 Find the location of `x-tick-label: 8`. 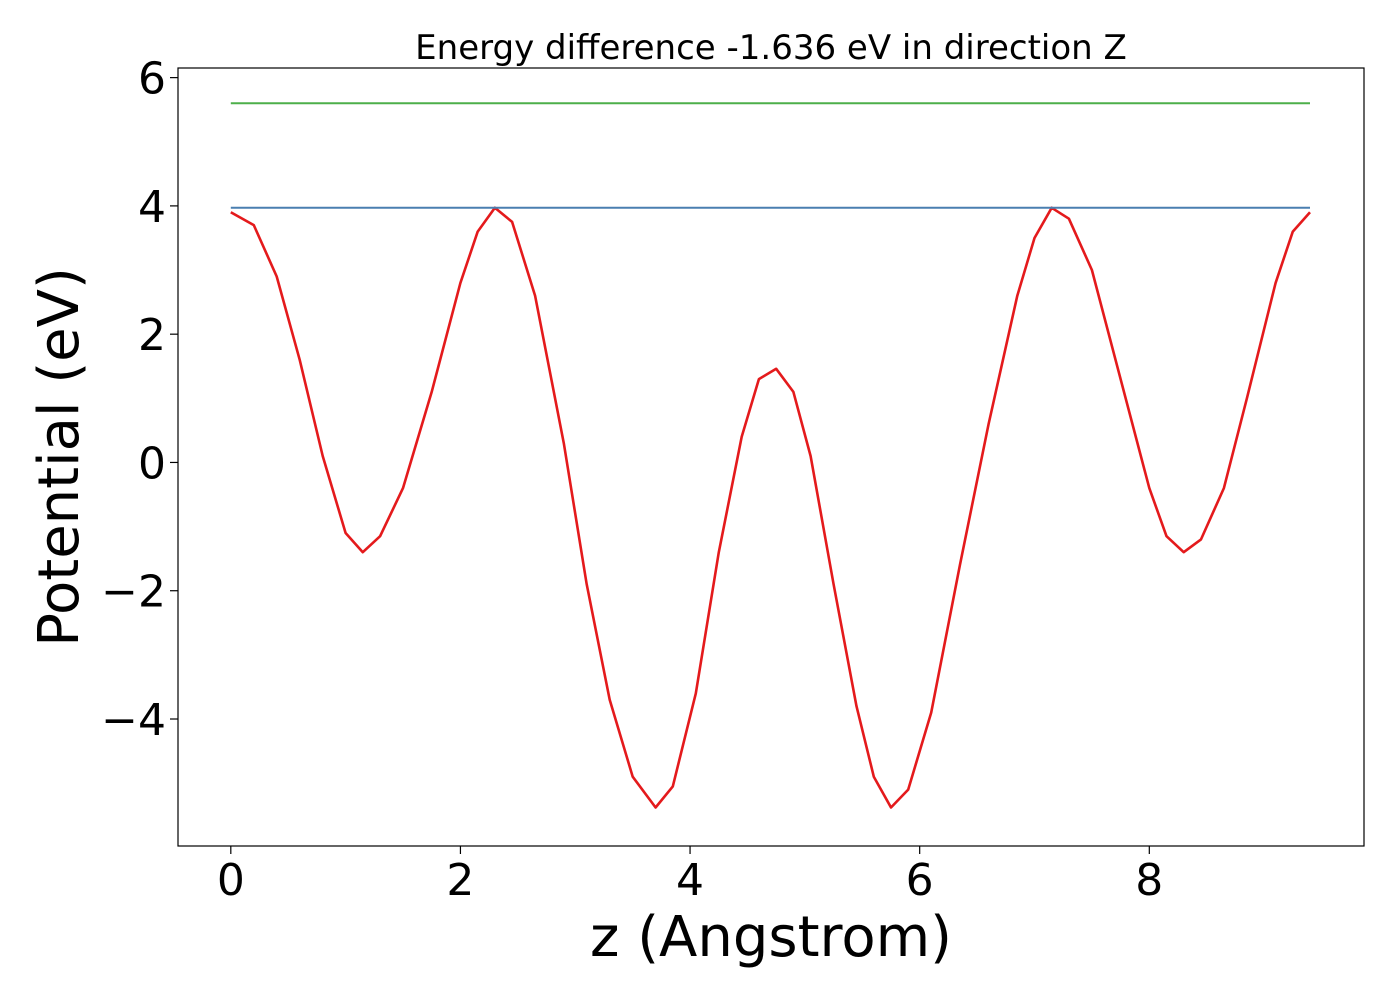

x-tick-label: 8 is located at coordinates (1149, 880).